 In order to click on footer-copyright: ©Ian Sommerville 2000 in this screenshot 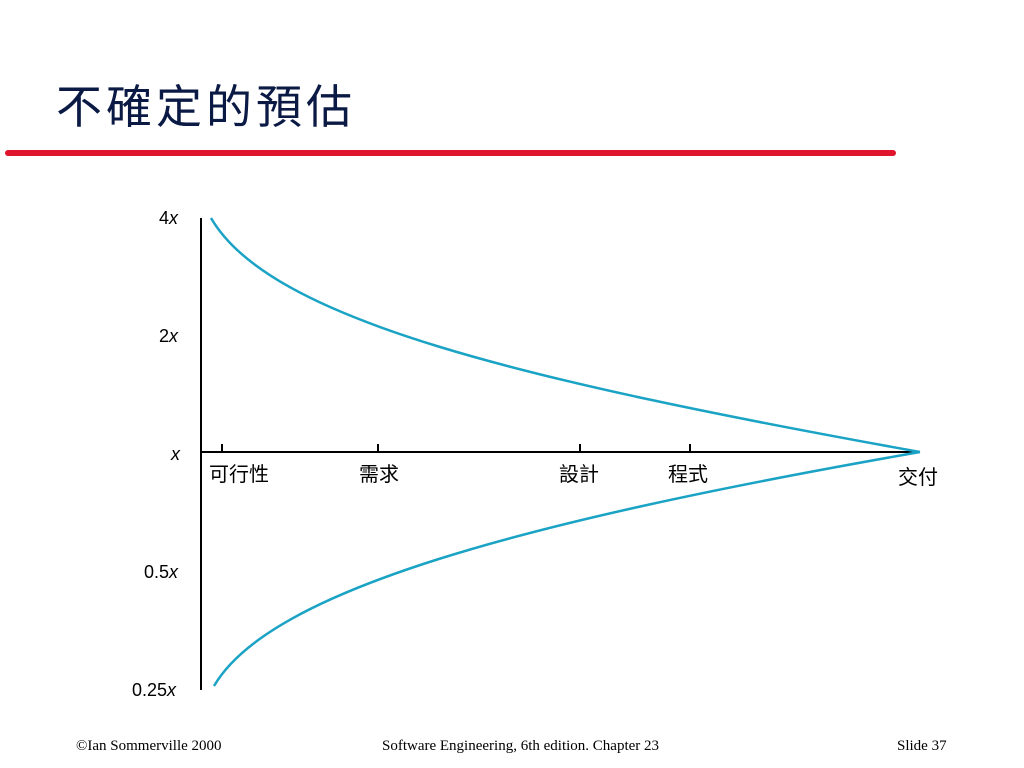, I will do `click(149, 746)`.